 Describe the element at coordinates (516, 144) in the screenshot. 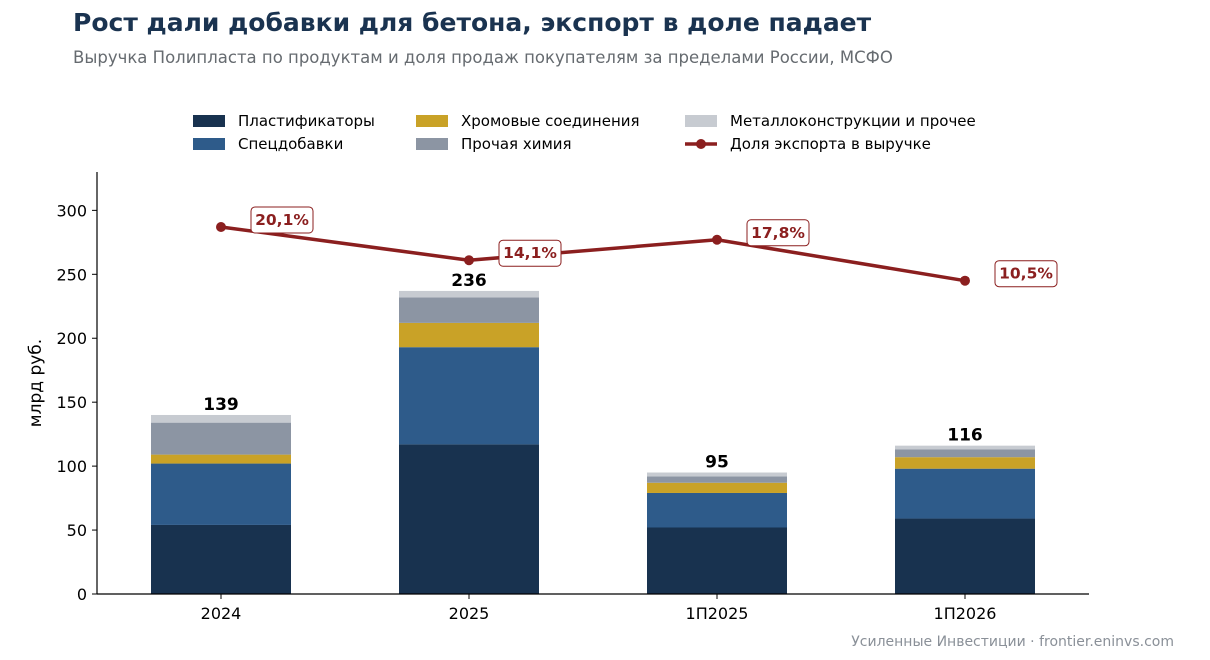

I see `legend-label-3: Прочая химия` at that location.